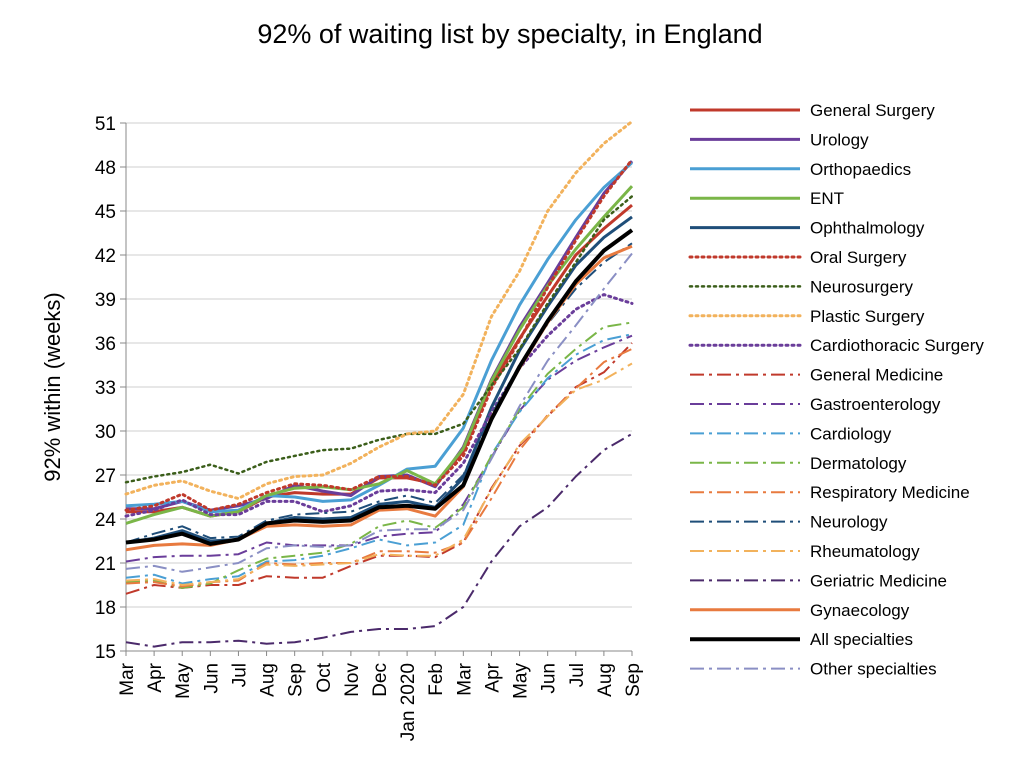  Describe the element at coordinates (861, 639) in the screenshot. I see `legend-label: All specialties` at that location.